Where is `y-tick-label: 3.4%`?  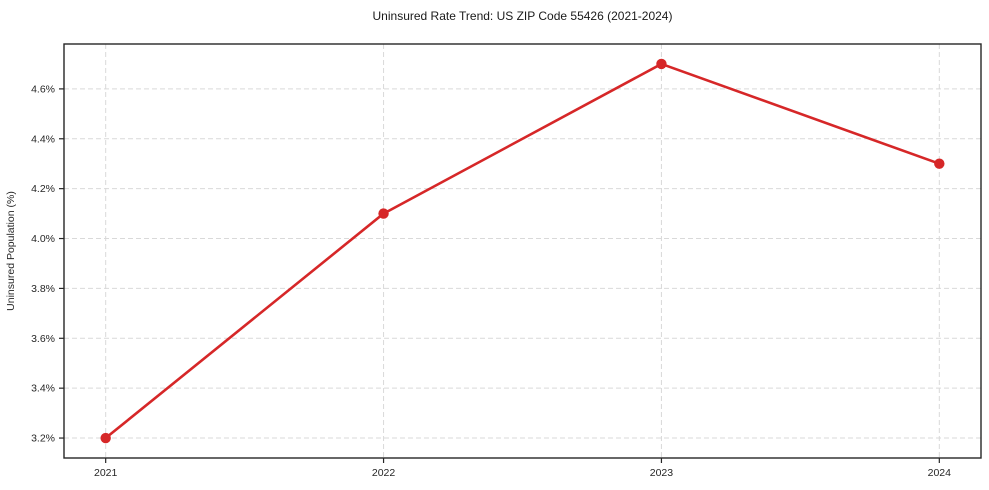 y-tick-label: 3.4% is located at coordinates (43, 389).